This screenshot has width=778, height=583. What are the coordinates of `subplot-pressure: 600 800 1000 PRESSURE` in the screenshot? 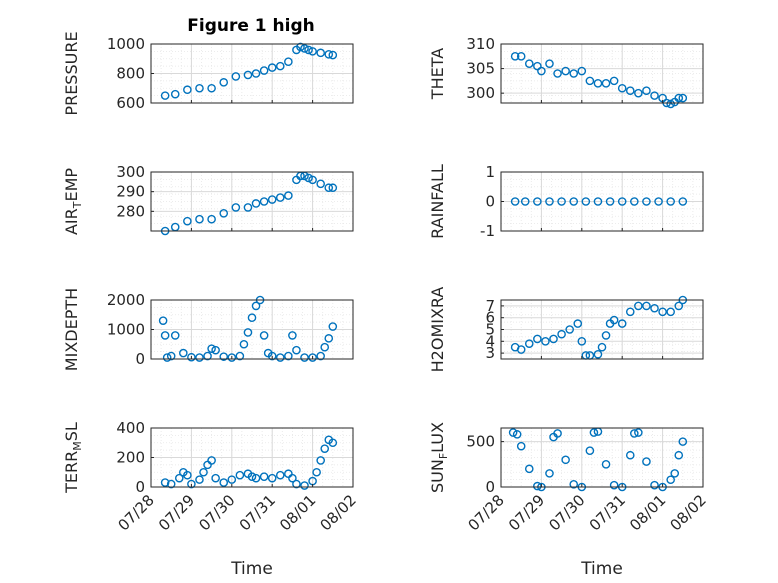 It's located at (208, 73).